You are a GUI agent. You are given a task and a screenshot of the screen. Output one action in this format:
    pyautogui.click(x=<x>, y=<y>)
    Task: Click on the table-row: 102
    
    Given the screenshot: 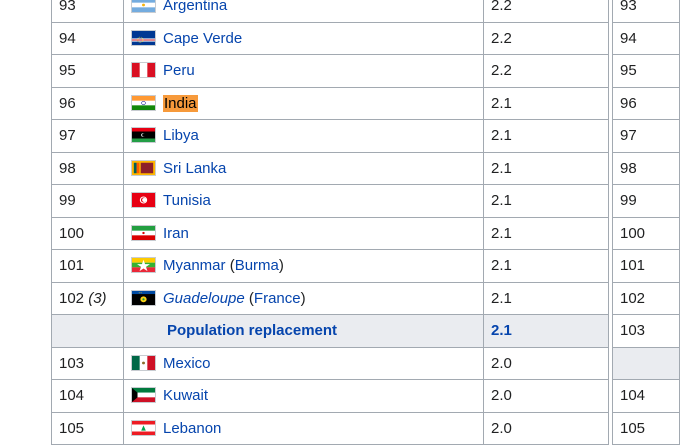 What is the action you would take?
    pyautogui.click(x=646, y=298)
    